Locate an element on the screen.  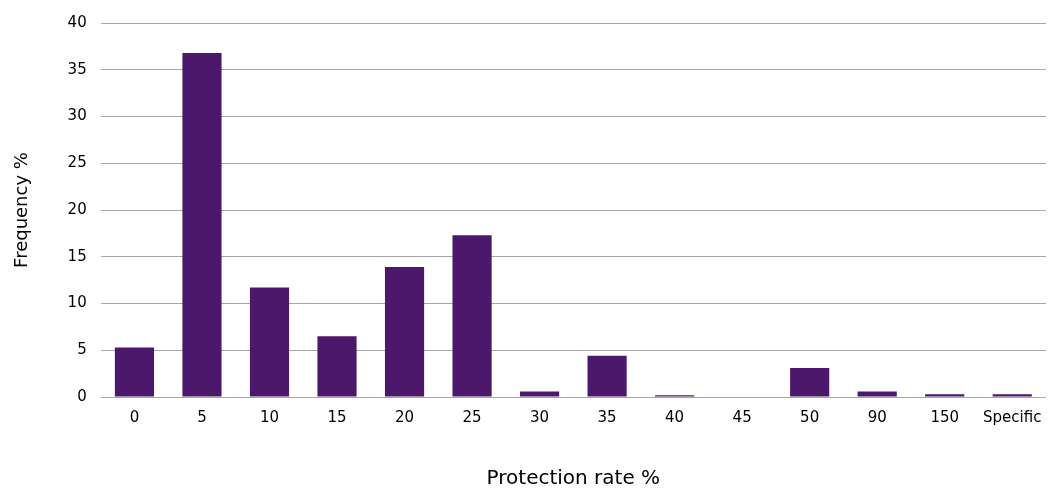
y-tick-label: 30 is located at coordinates (77, 115).